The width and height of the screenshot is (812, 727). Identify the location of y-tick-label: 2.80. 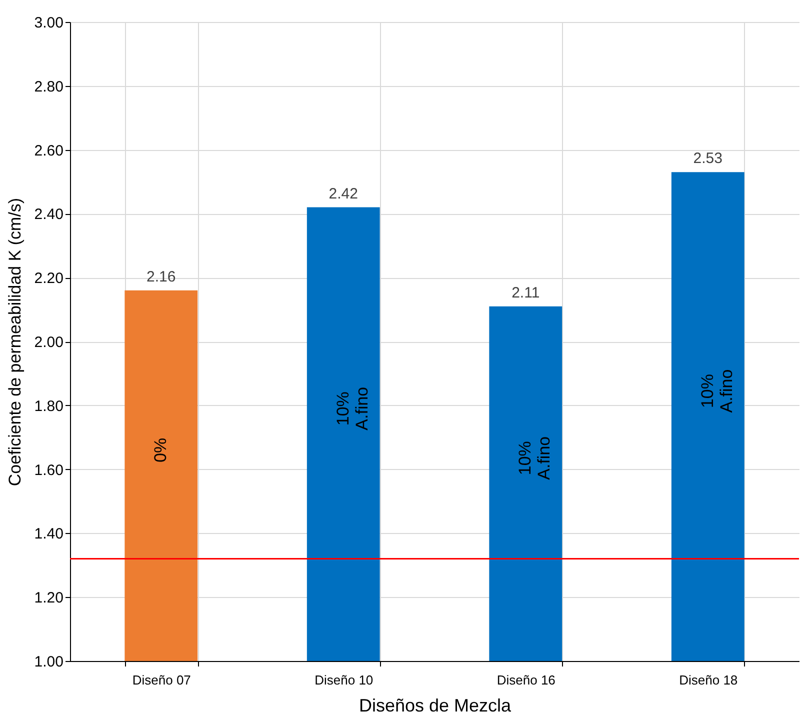
(49, 87).